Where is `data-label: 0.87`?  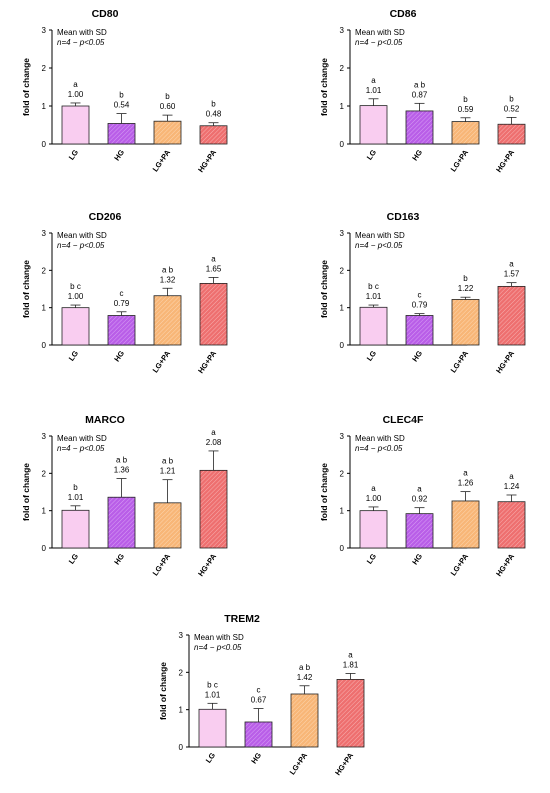
data-label: 0.87 is located at coordinates (420, 94).